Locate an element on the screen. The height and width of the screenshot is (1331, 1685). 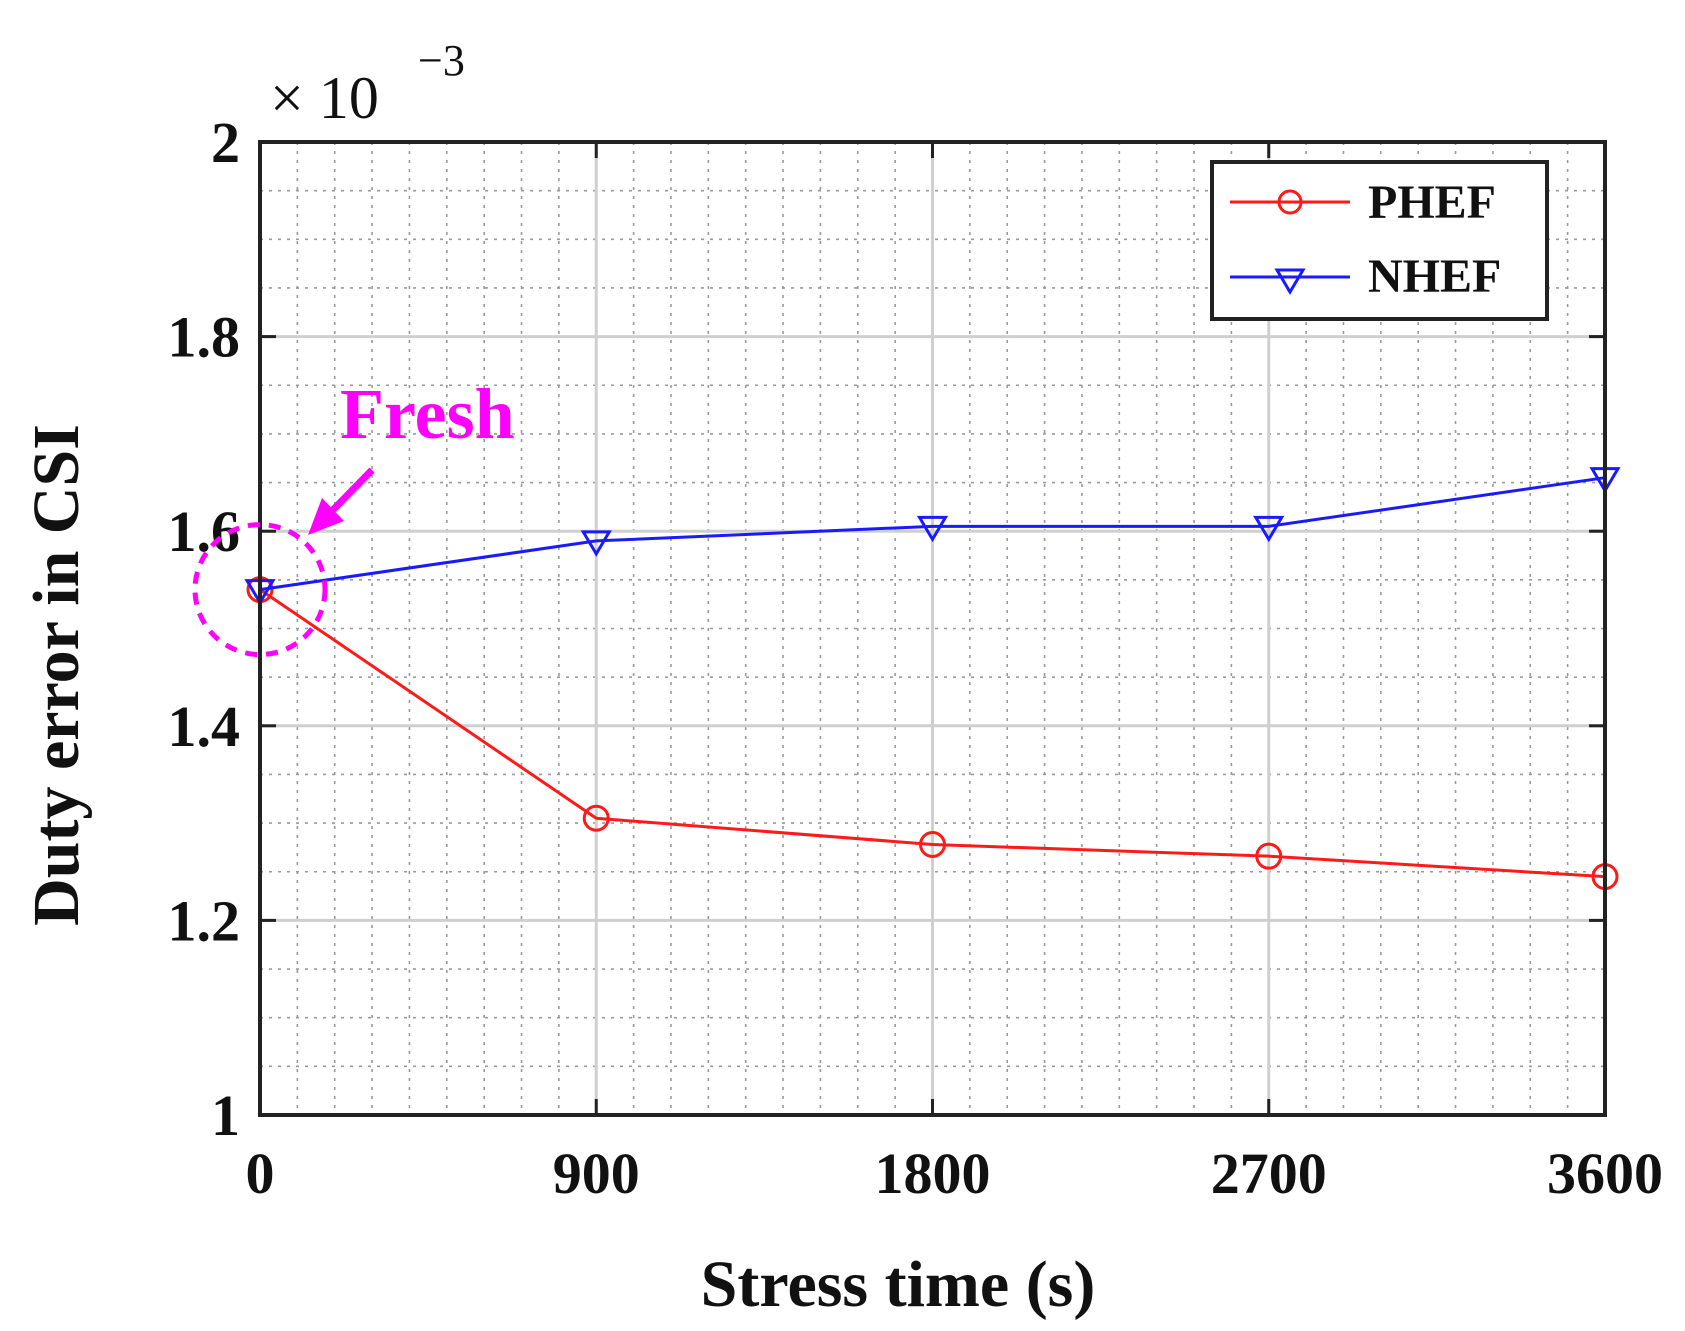
y-multiplier-exponent: −3 is located at coordinates (441, 60).